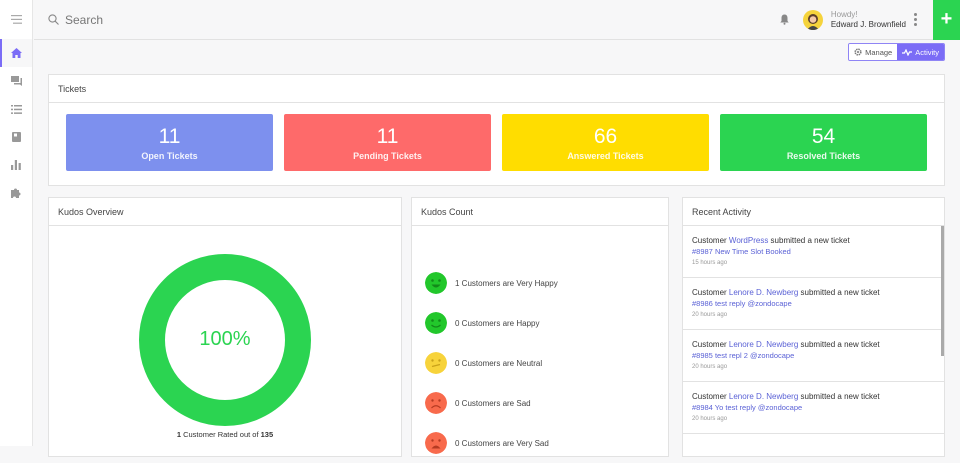 The width and height of the screenshot is (960, 463). I want to click on pending-tickets-label: Pending Tickets, so click(387, 155).